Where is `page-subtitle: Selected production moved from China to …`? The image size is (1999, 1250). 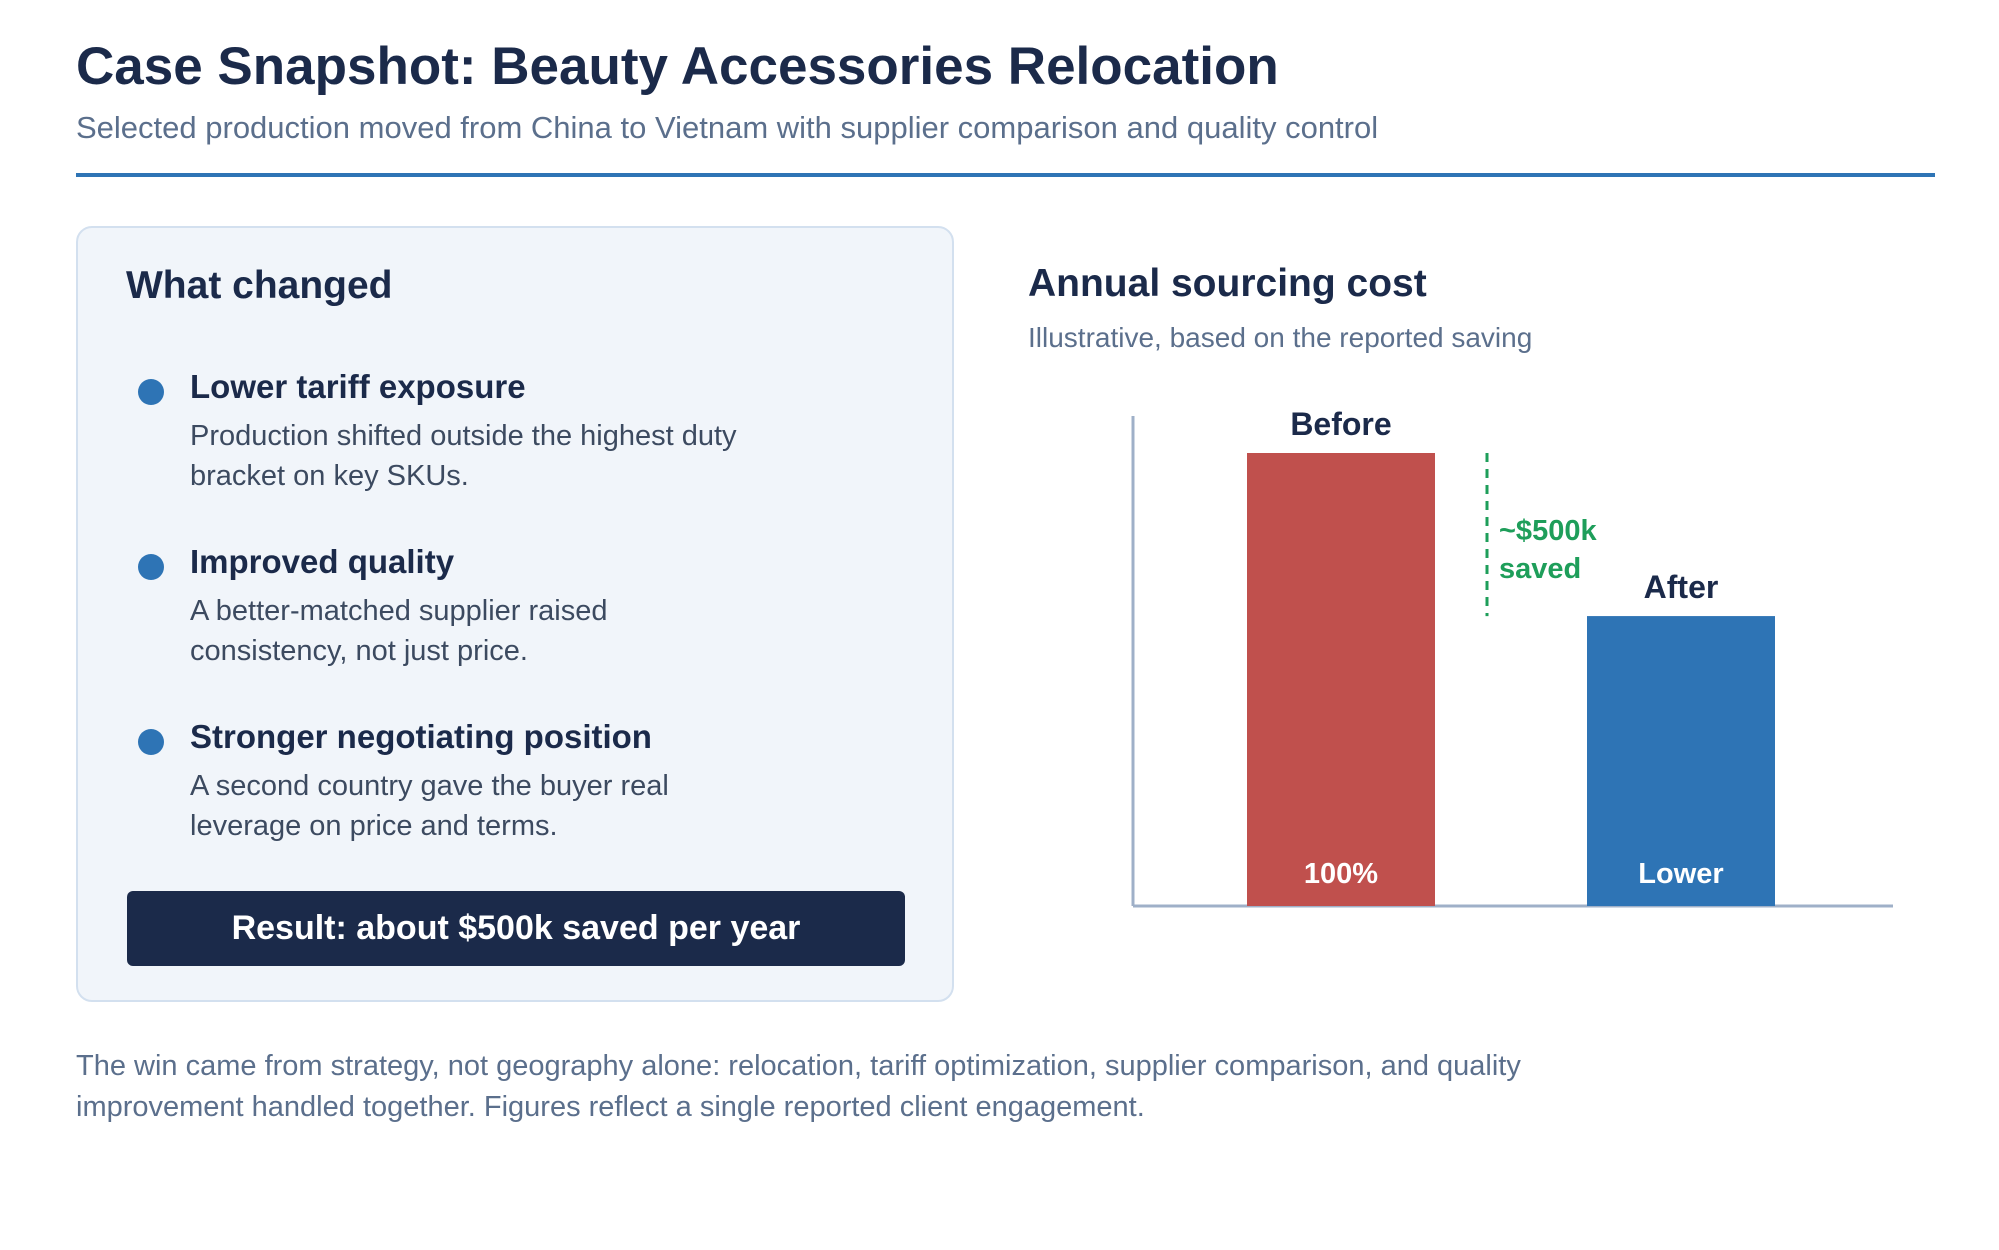 page-subtitle: Selected production moved from China to … is located at coordinates (727, 127).